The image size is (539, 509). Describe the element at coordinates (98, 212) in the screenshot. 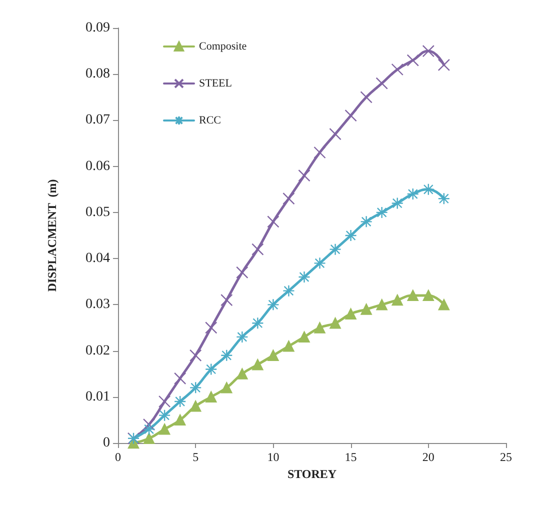

I see `y-tick-label: 0.05` at that location.